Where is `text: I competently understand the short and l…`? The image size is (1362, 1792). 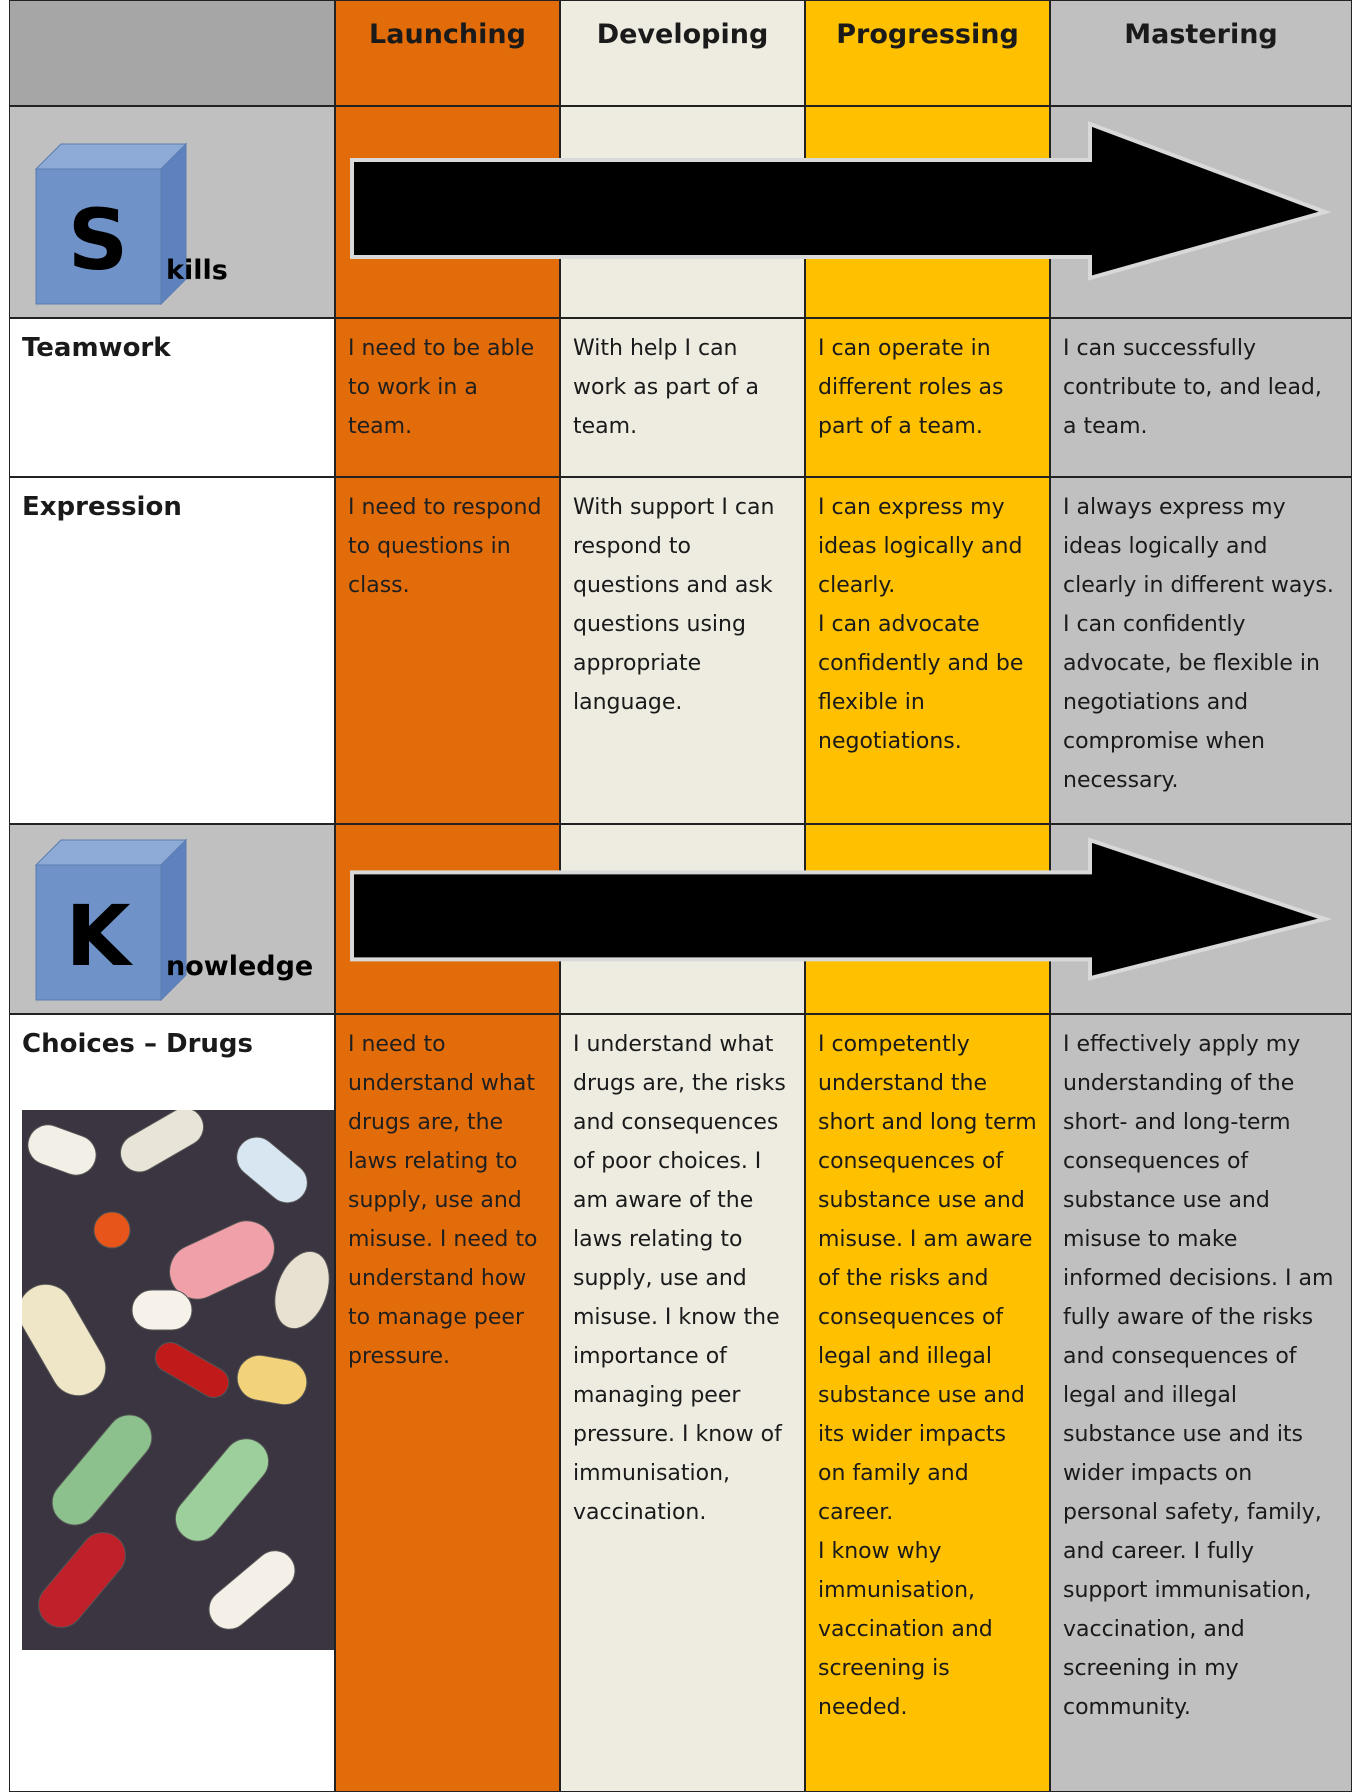
text: I competently understand the short and l… is located at coordinates (927, 1278).